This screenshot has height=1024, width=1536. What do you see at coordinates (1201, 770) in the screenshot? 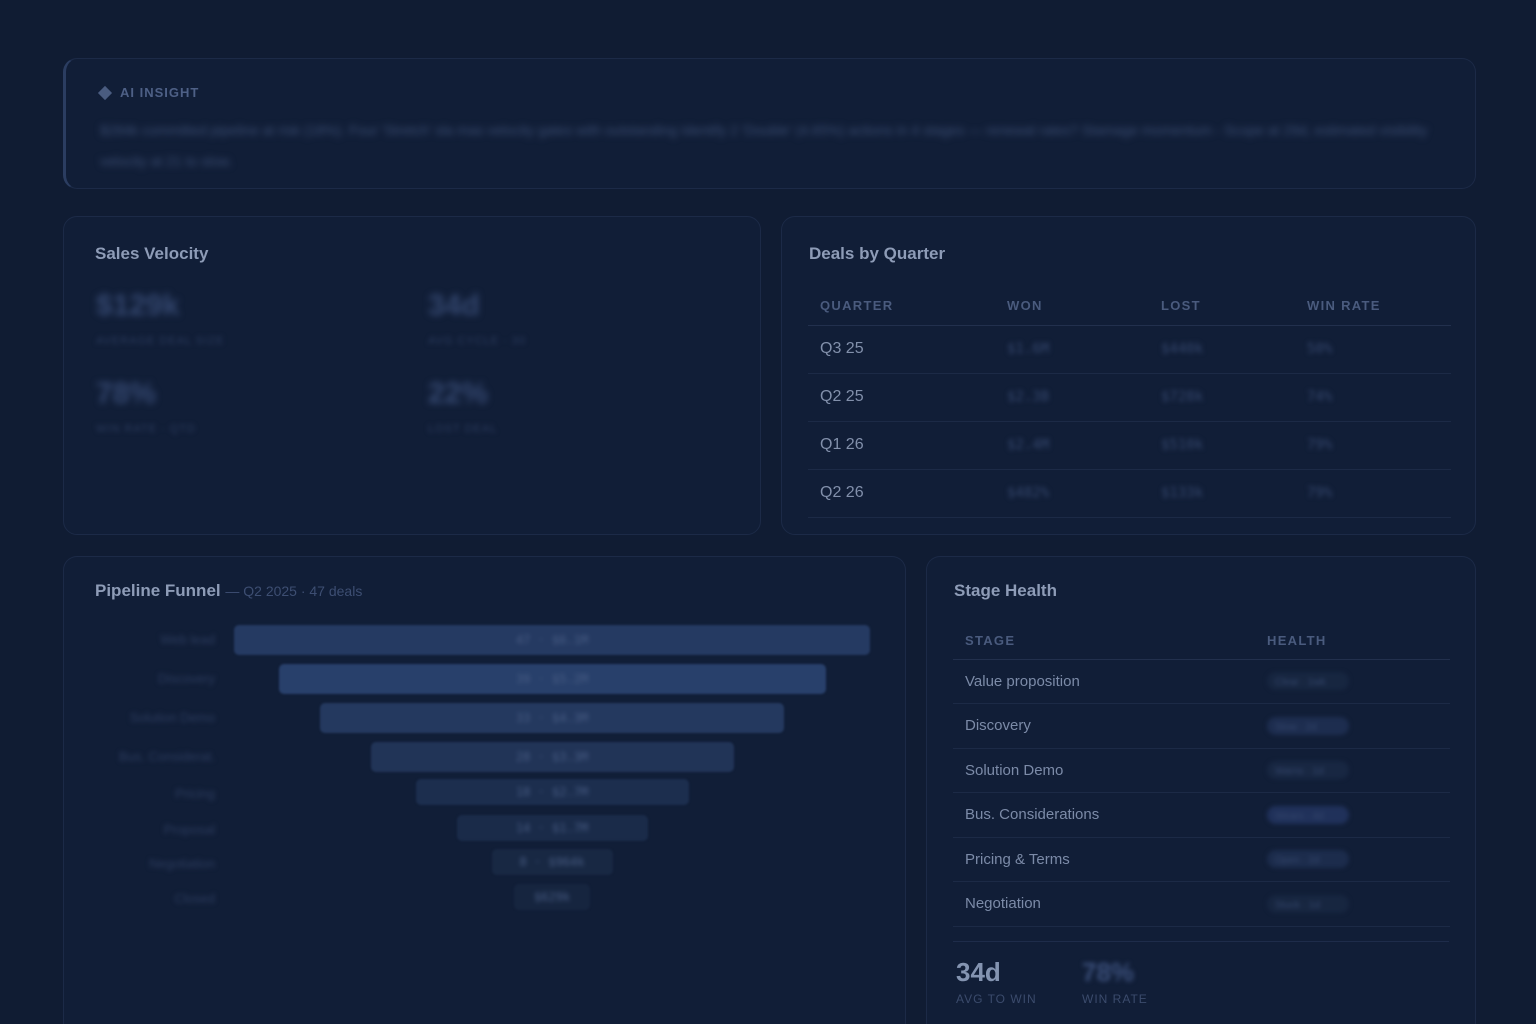
I see `table-row: Solution Demo Warns · 1d` at bounding box center [1201, 770].